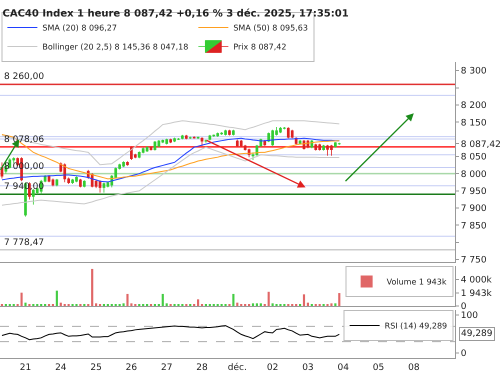 This screenshot has width=500, height=375. Describe the element at coordinates (473, 71) in the screenshot. I see `y-tick-label: 8 300` at that location.